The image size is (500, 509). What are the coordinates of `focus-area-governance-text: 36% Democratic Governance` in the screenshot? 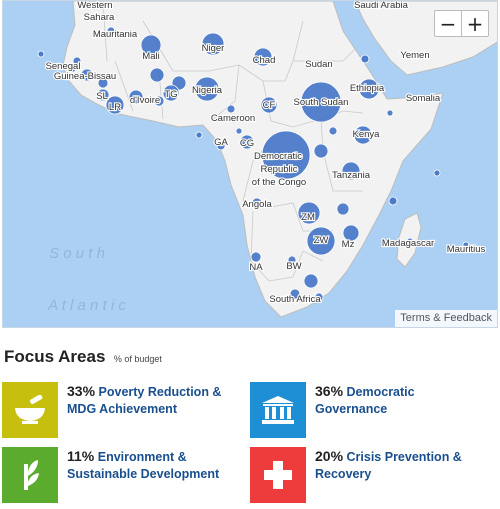 It's located at (399, 410).